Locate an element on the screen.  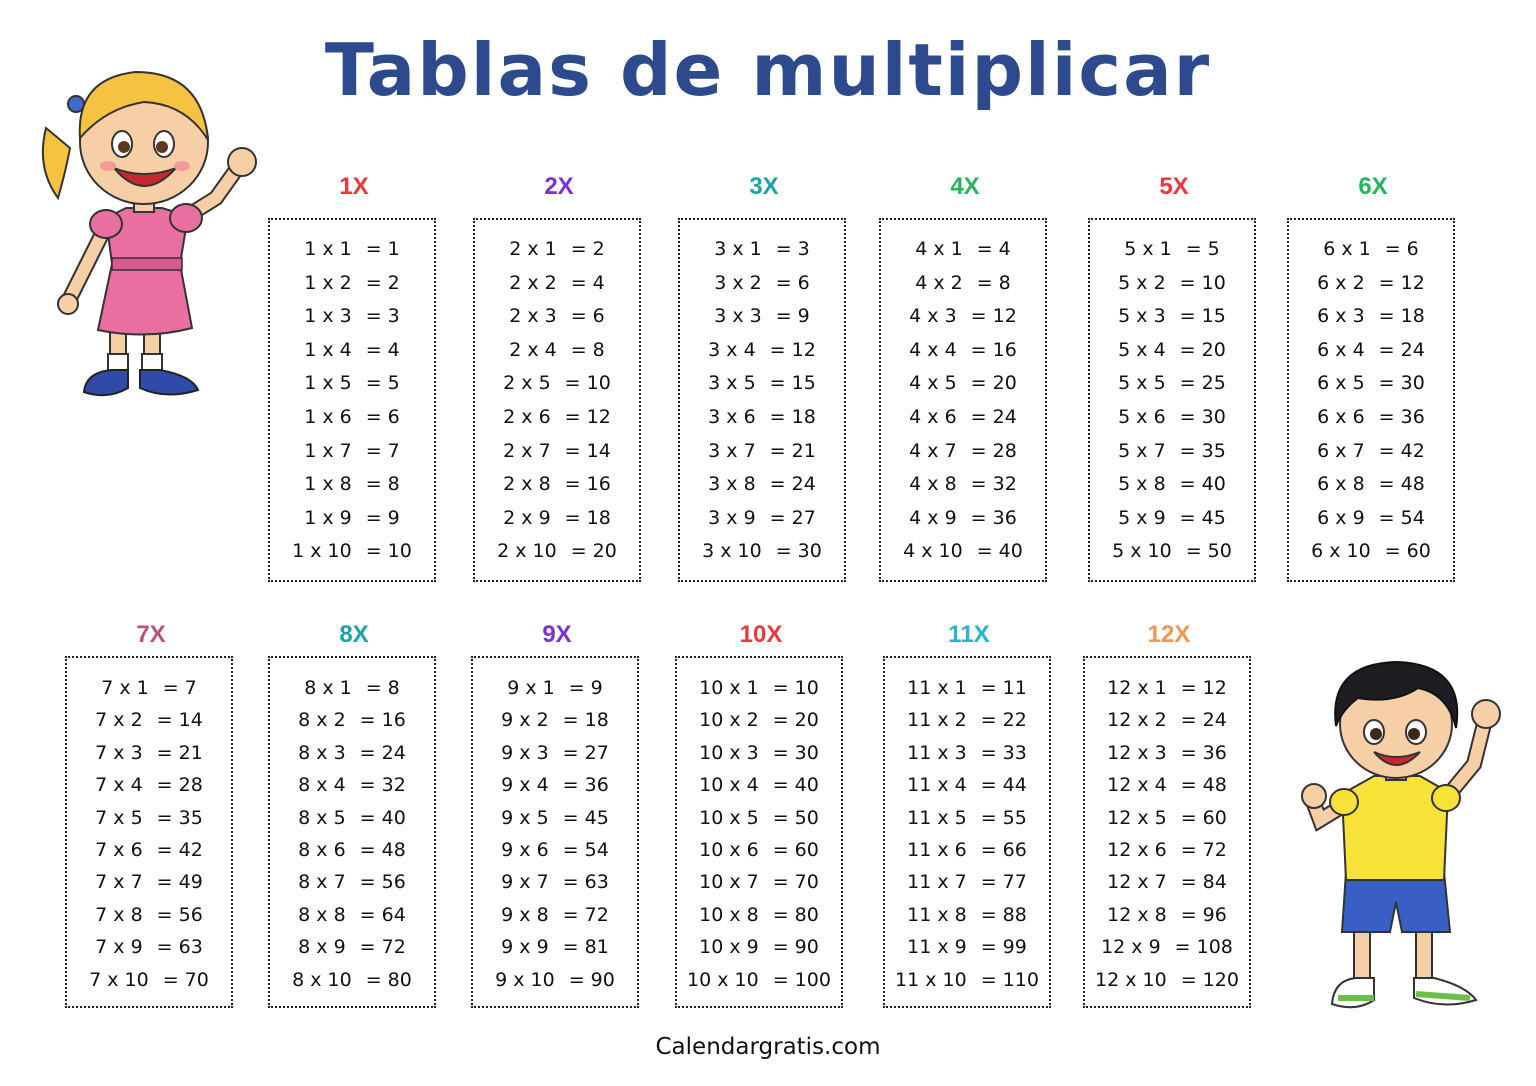
table-row: 3 x 7 = 21 is located at coordinates (762, 452).